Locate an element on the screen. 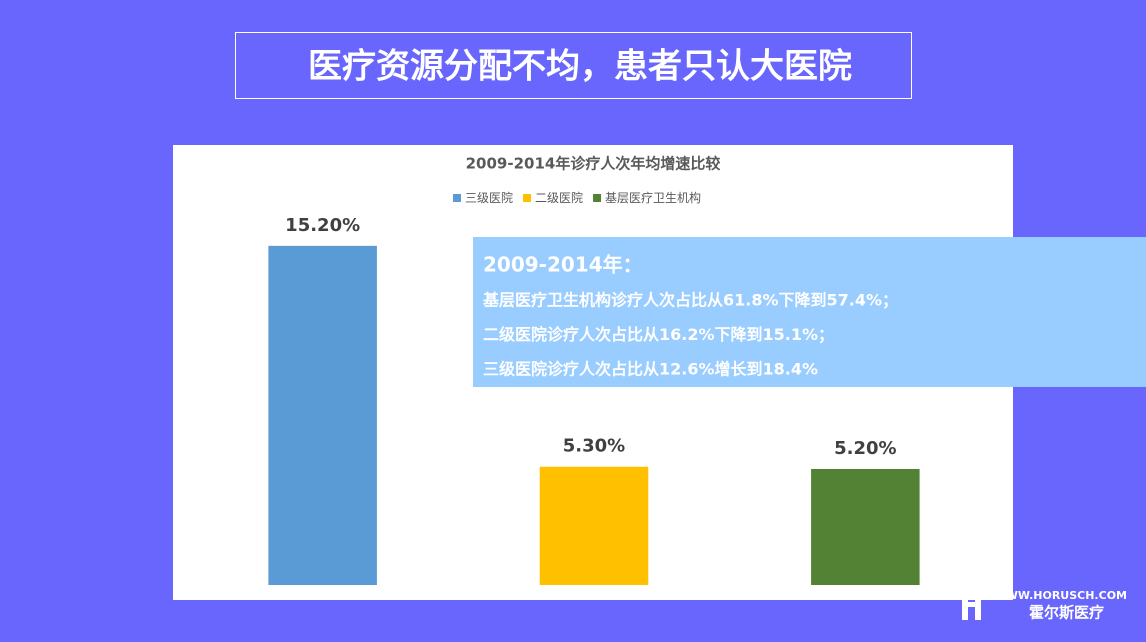 The image size is (1146, 642). slide-title: 医疗资源分配不均，患者只认大医院 is located at coordinates (580, 67).